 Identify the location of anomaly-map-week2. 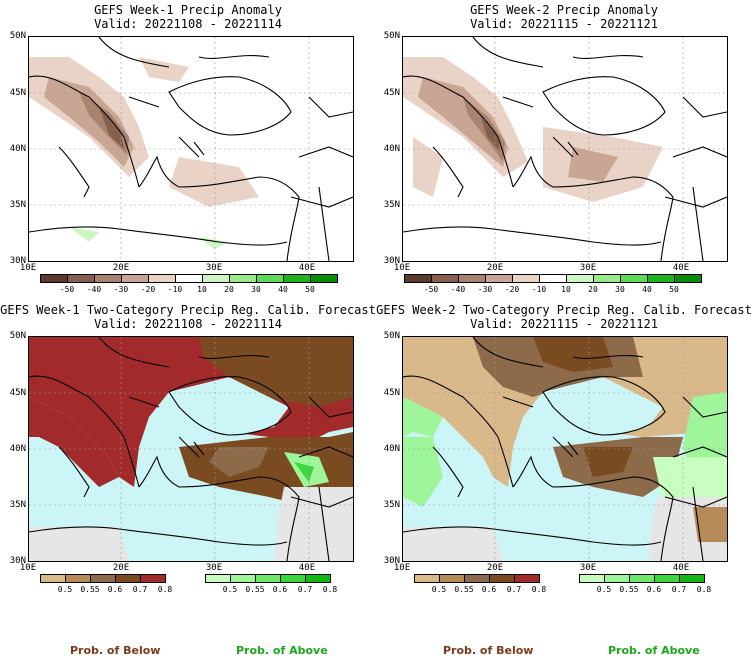
(565, 149).